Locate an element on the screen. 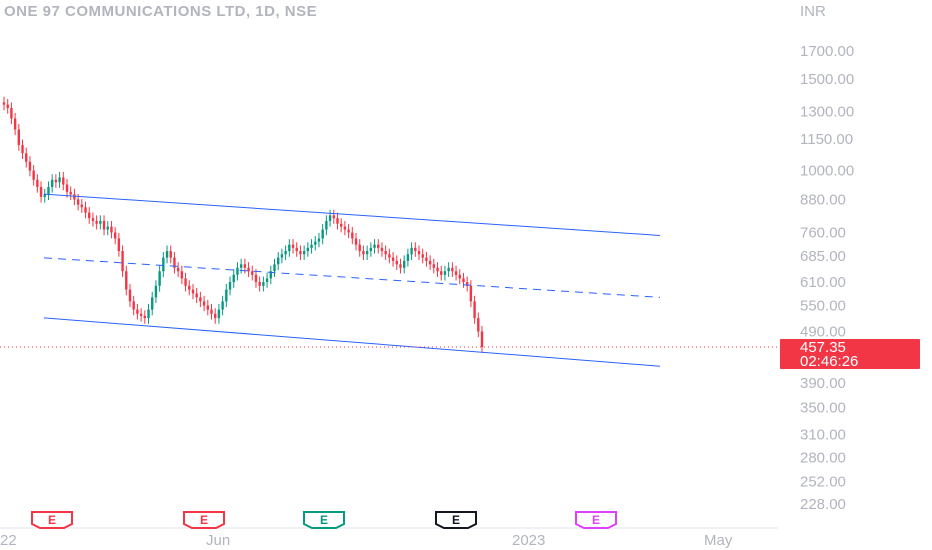  time-axis: 22 Jun 2023 May is located at coordinates (389, 538).